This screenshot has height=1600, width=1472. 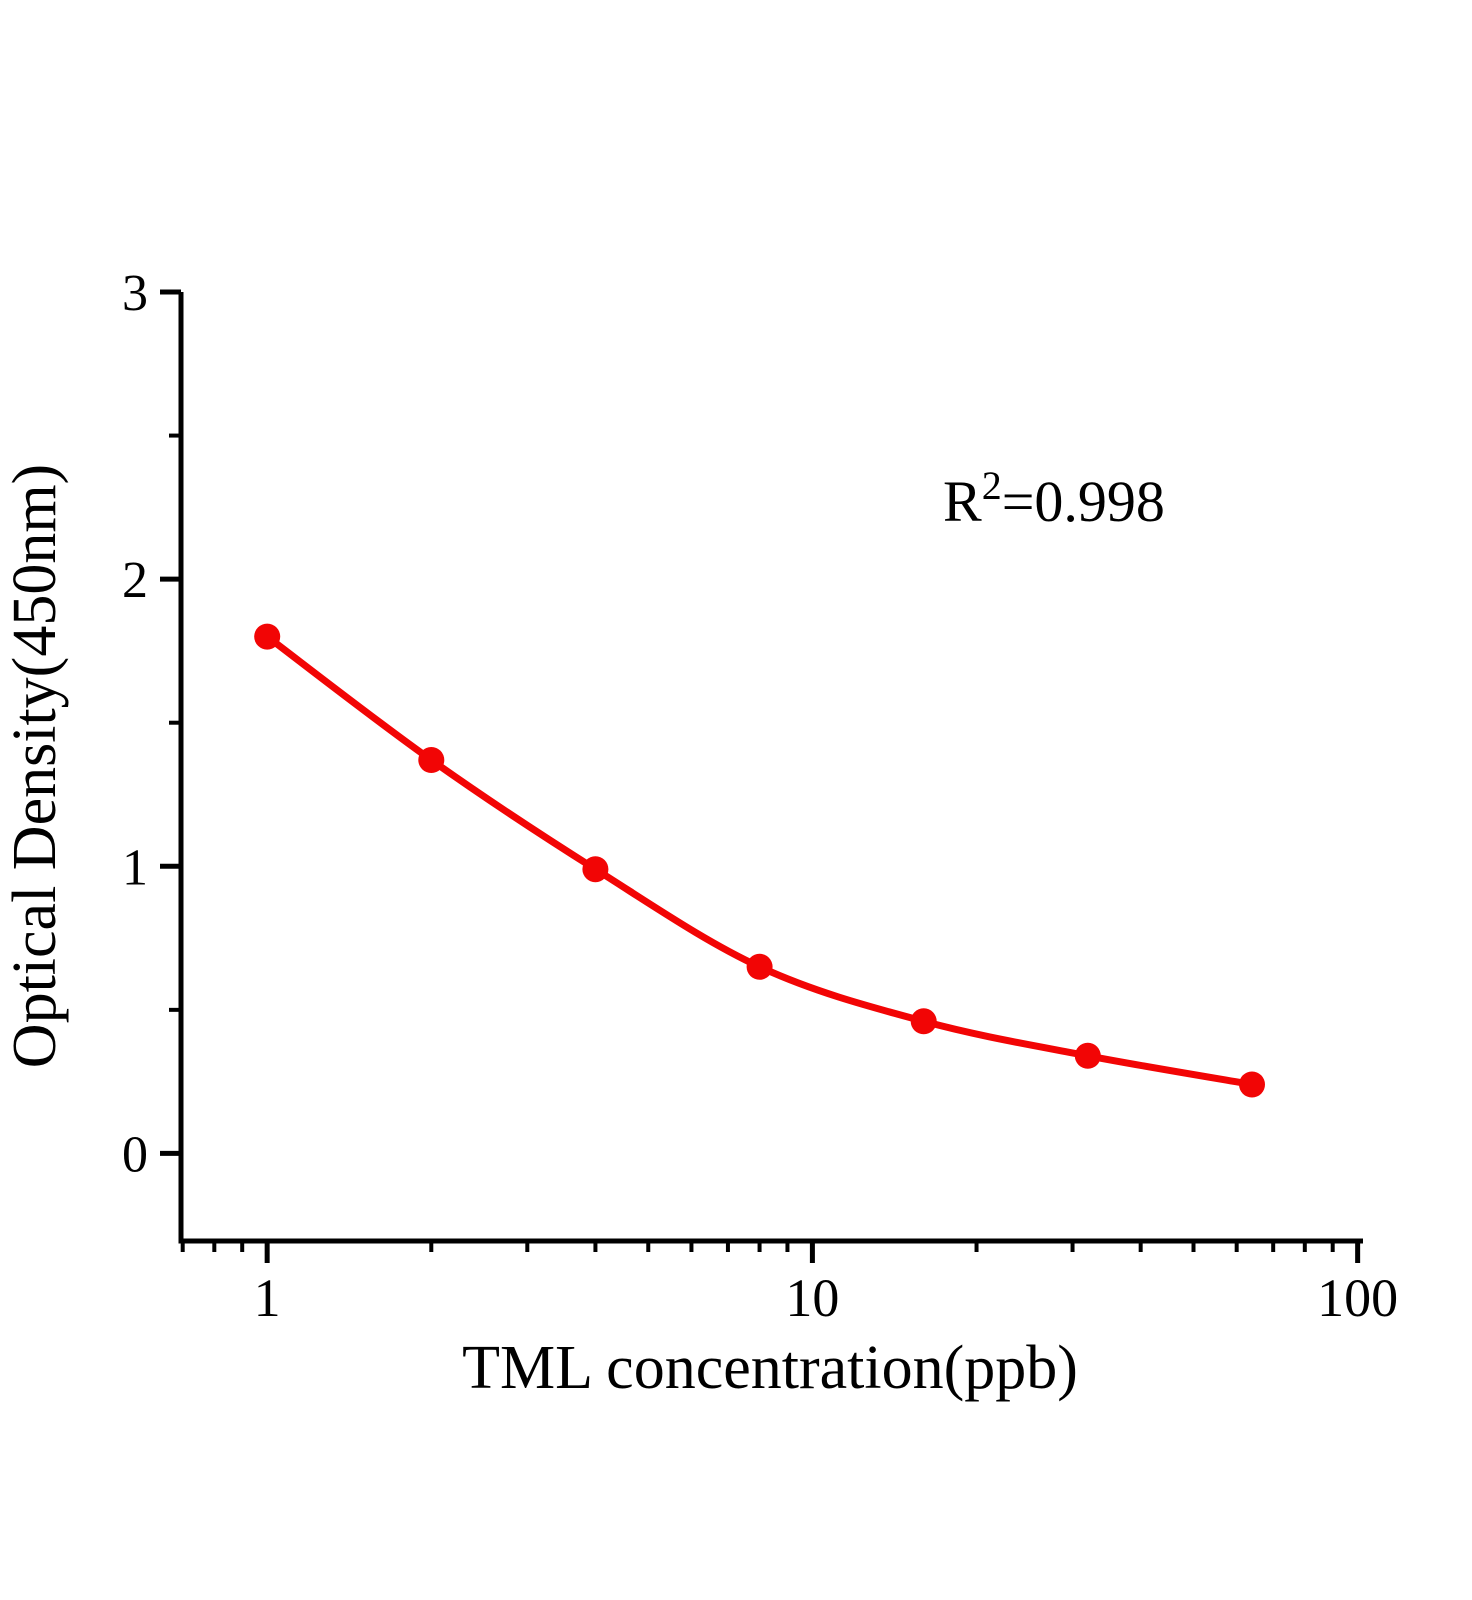 I want to click on y-tick-label: 3, so click(x=135, y=293).